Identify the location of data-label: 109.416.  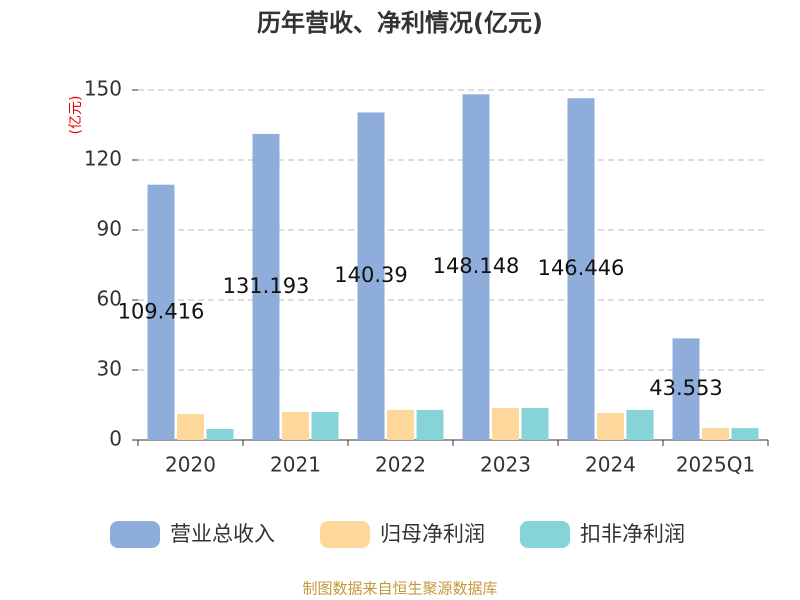
(161, 311).